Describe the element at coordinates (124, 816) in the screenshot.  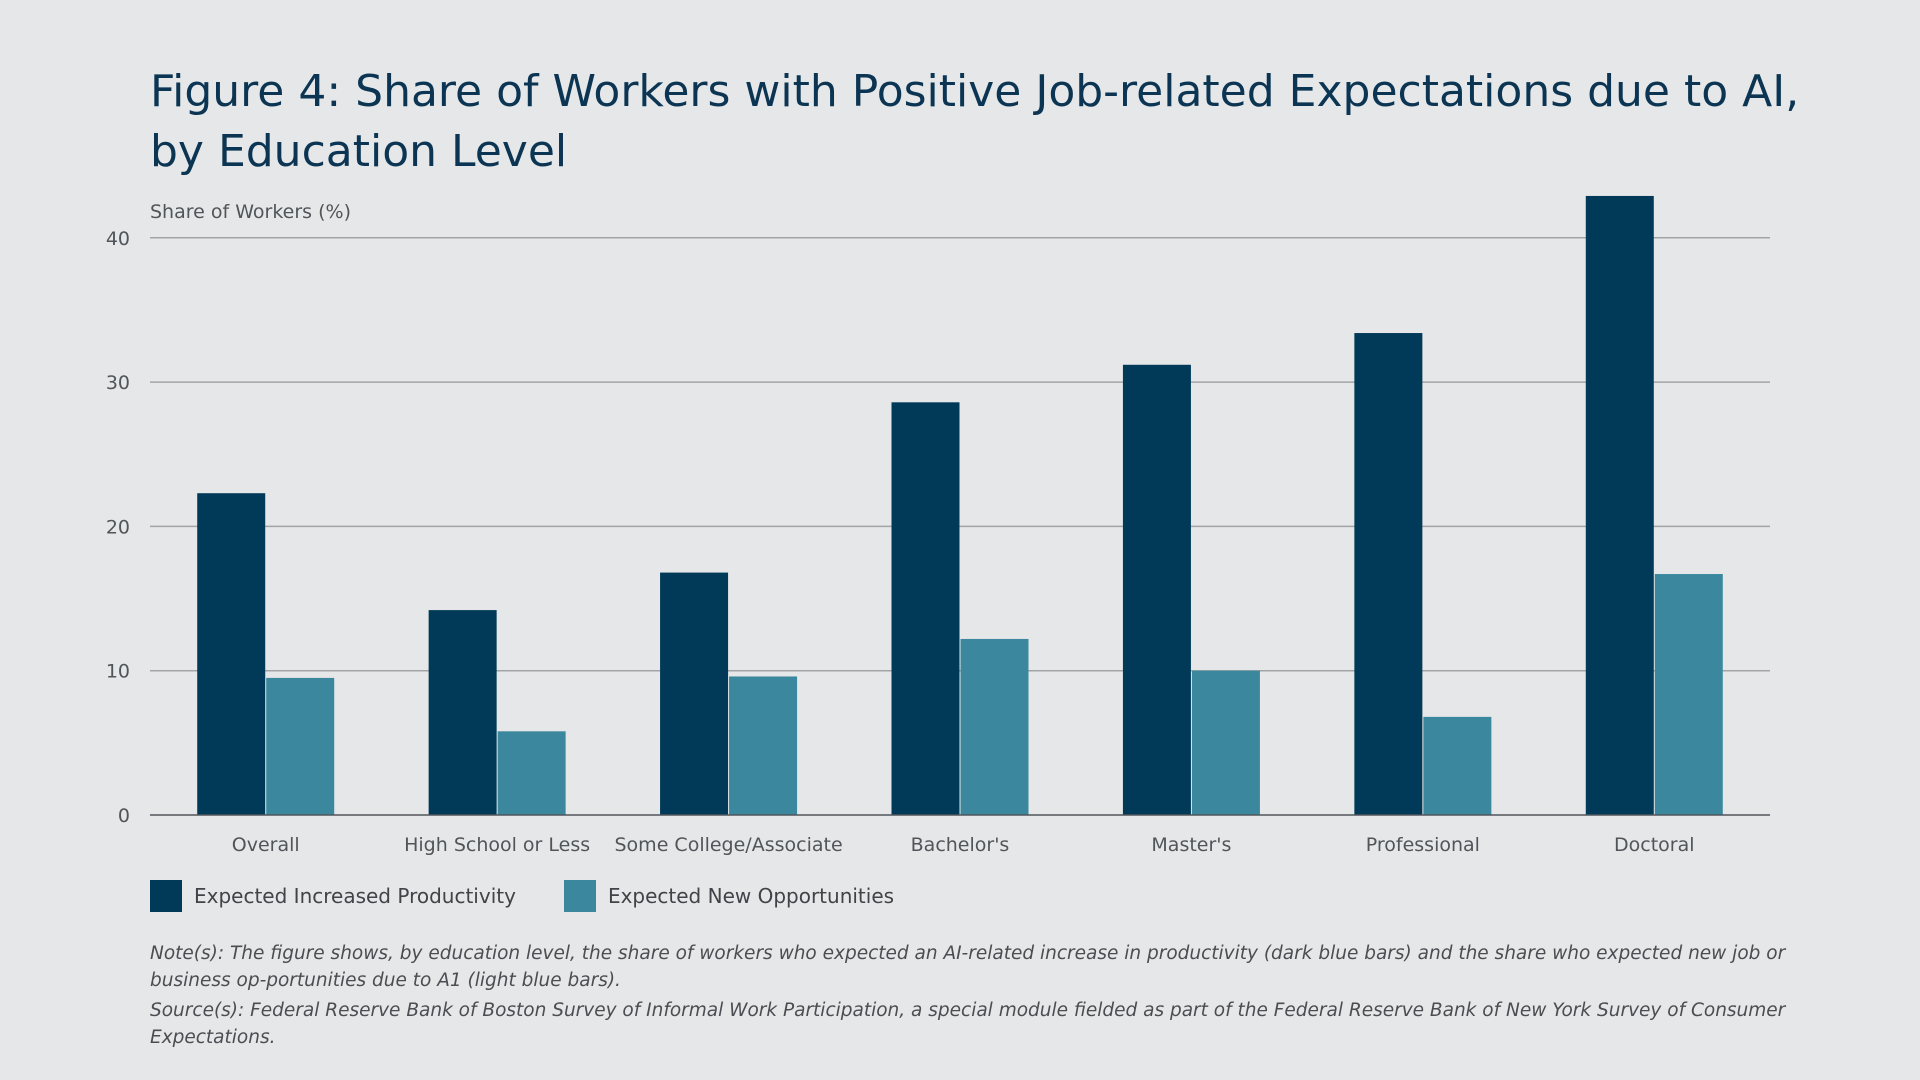
I see `y-tick-label: 0` at that location.